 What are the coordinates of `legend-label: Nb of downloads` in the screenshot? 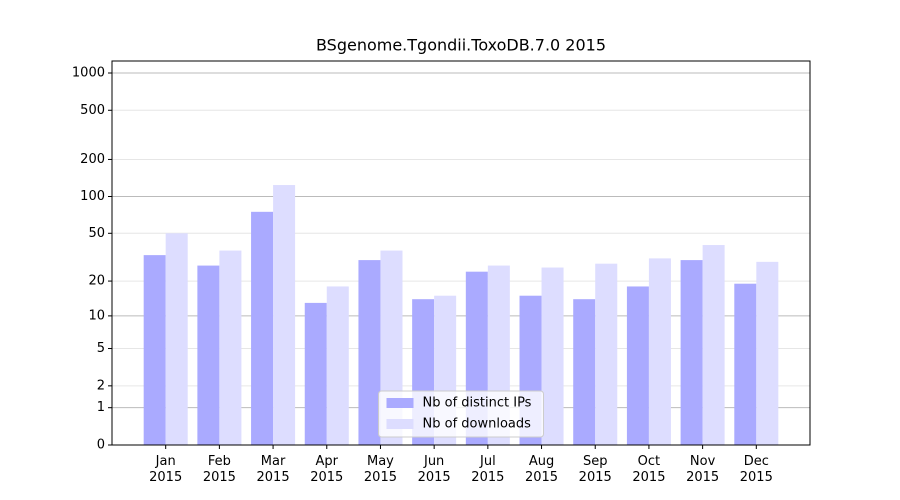 It's located at (477, 424).